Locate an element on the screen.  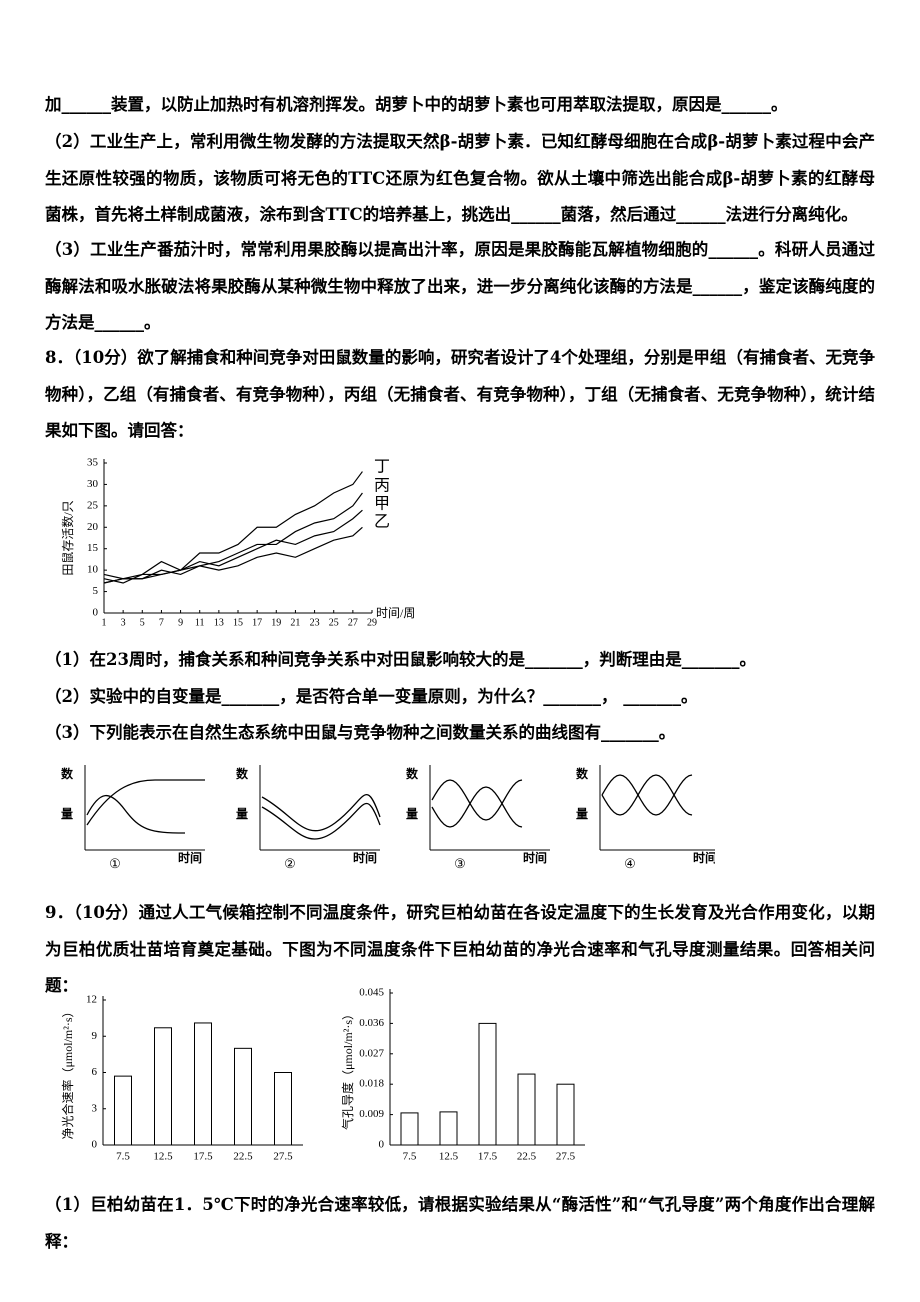
y-tick-label: 35 is located at coordinates (93, 463).